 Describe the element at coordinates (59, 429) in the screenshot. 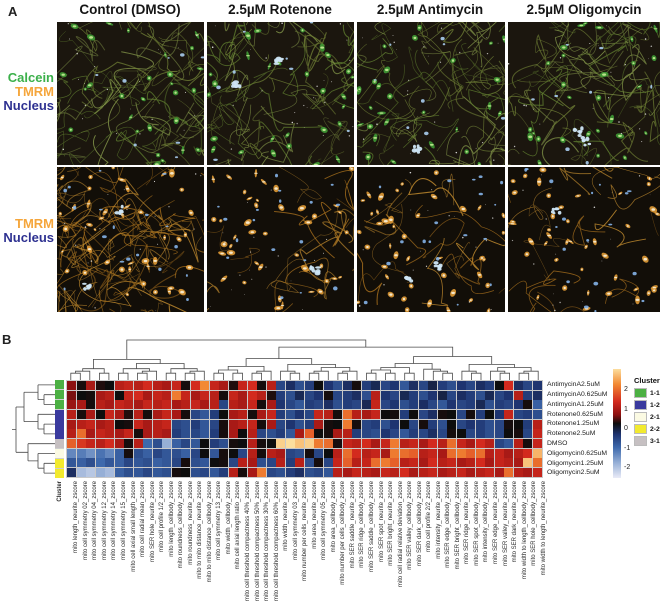

I see `row-cluster-strip` at that location.